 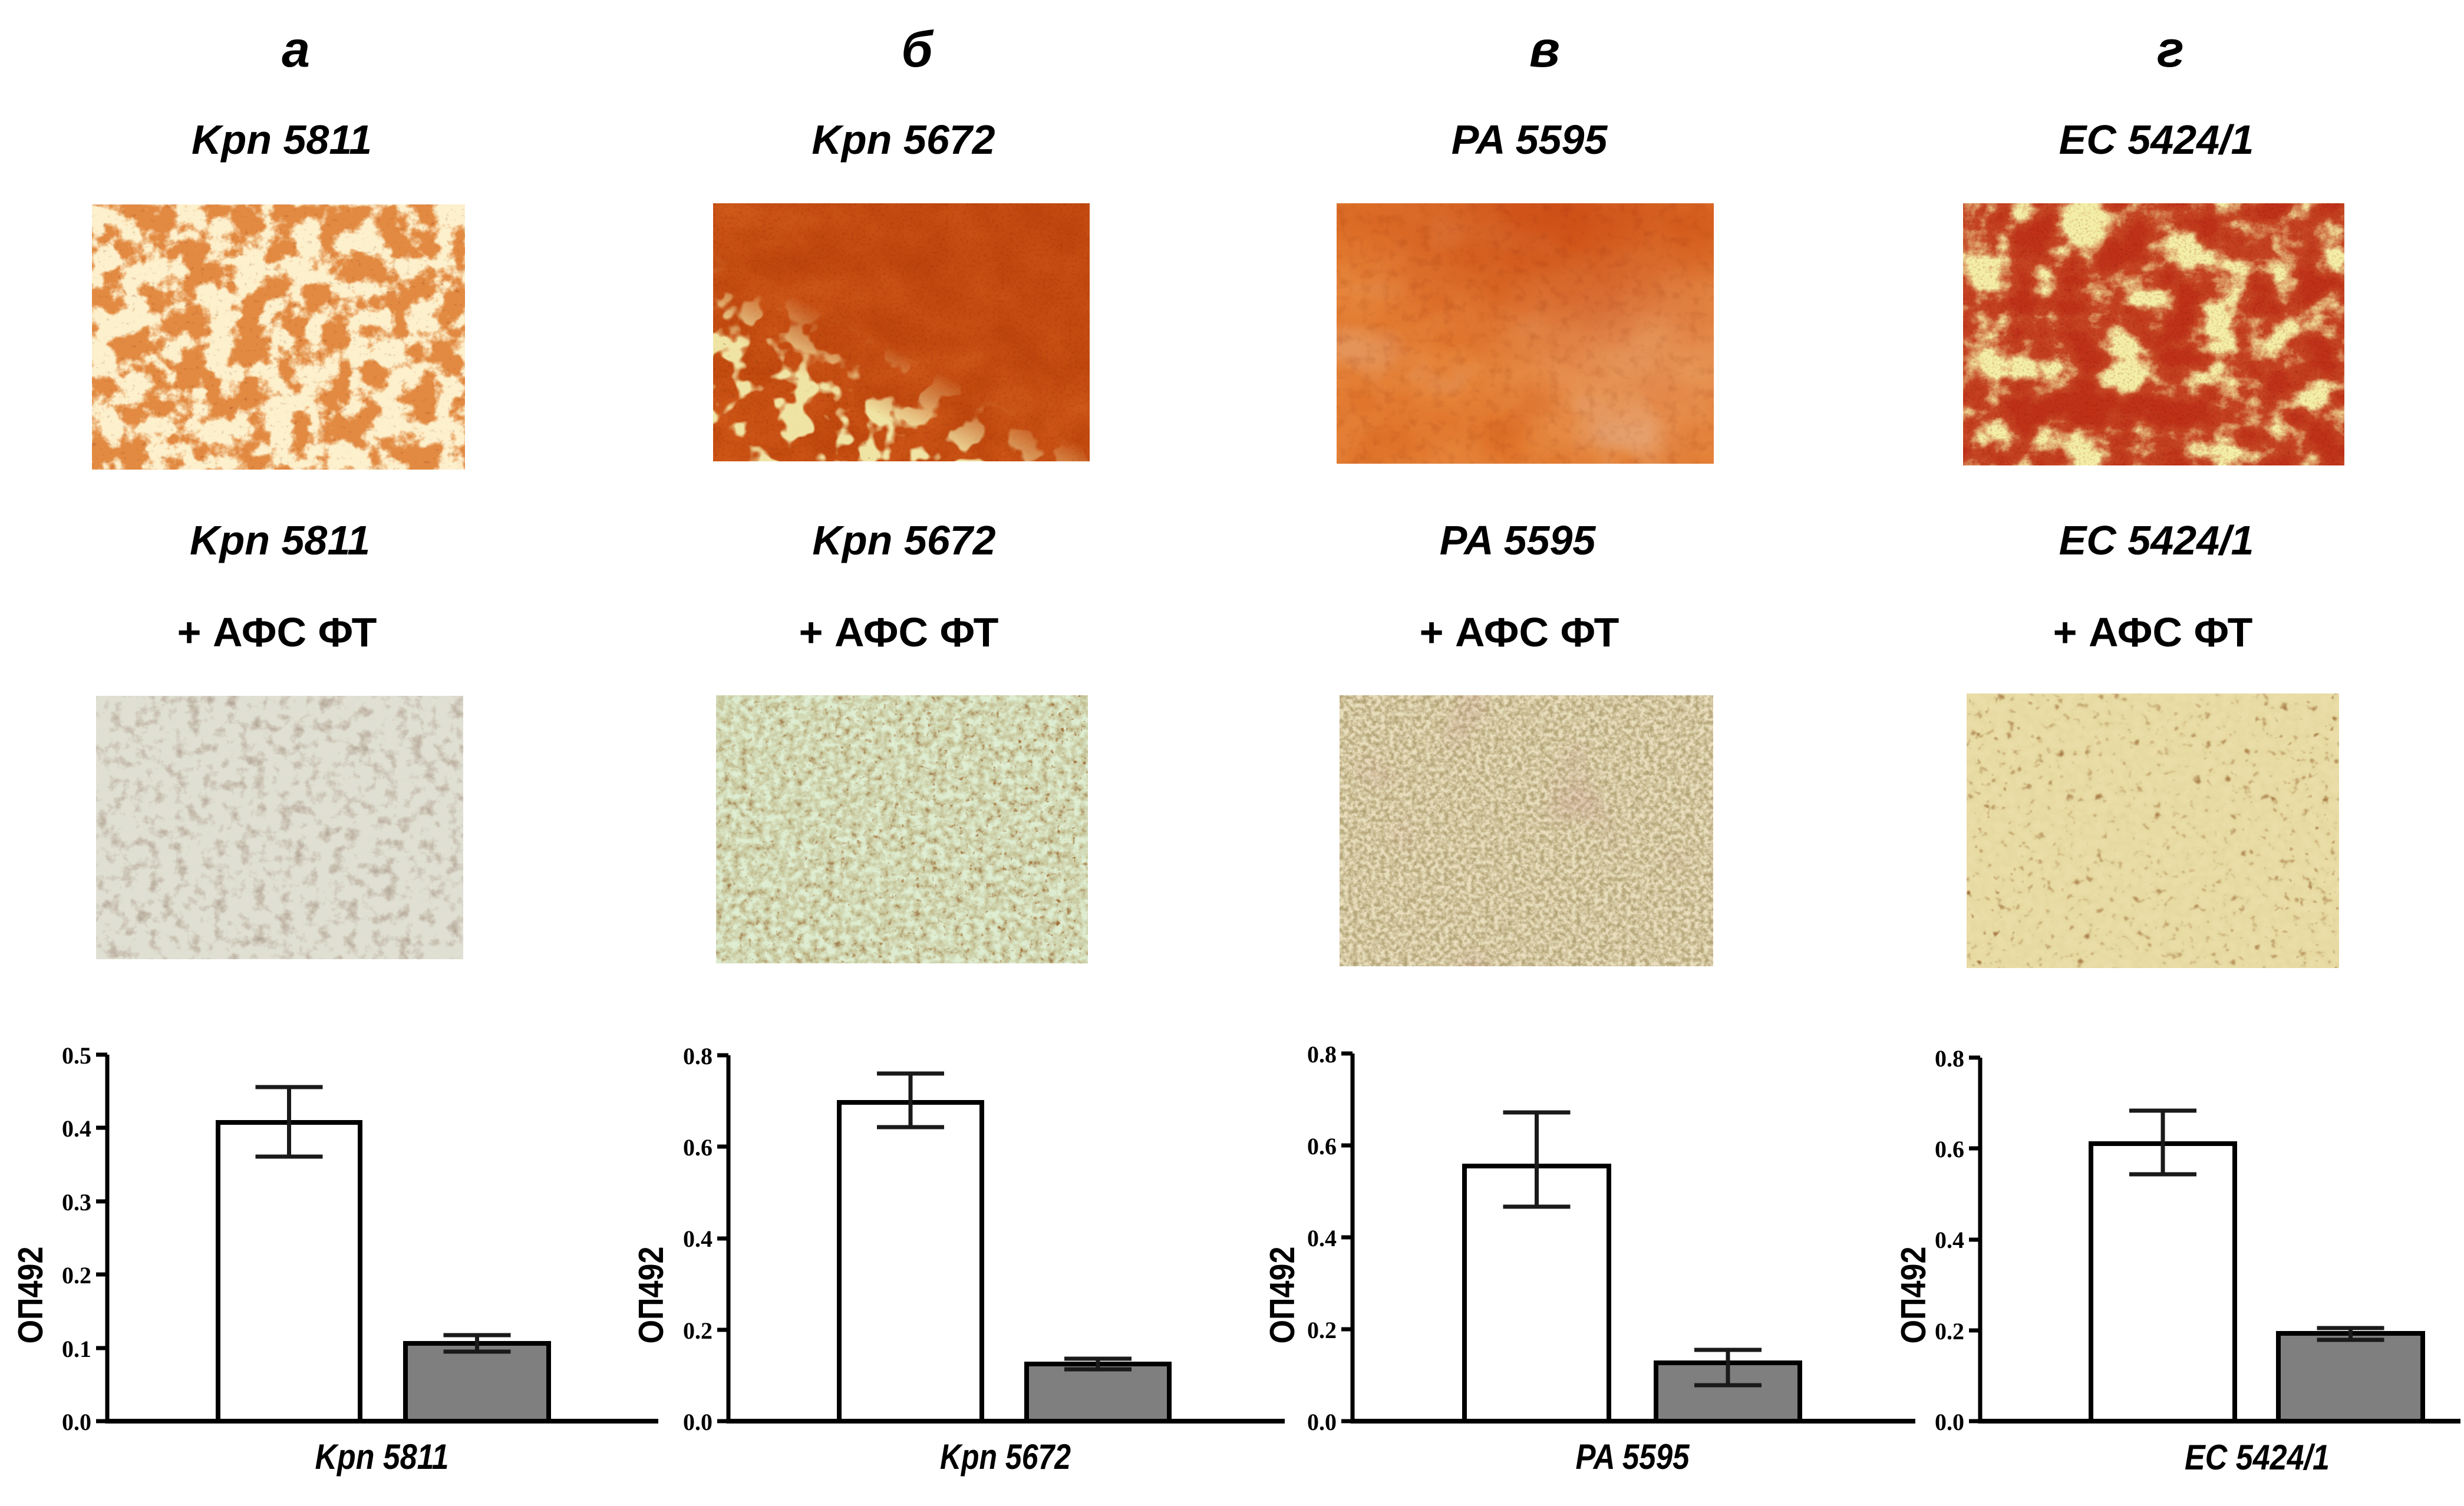 What do you see at coordinates (382, 1457) in the screenshot?
I see `svg-text: Kpn 5811` at bounding box center [382, 1457].